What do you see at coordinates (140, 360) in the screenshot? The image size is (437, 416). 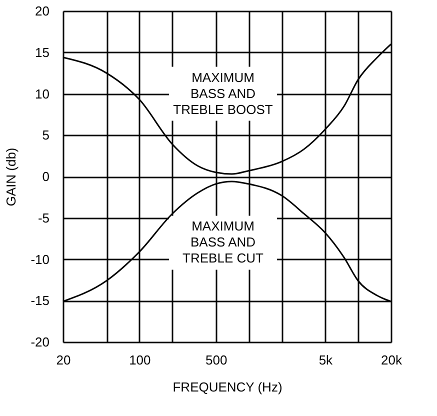 I see `x-tick-label: 100` at bounding box center [140, 360].